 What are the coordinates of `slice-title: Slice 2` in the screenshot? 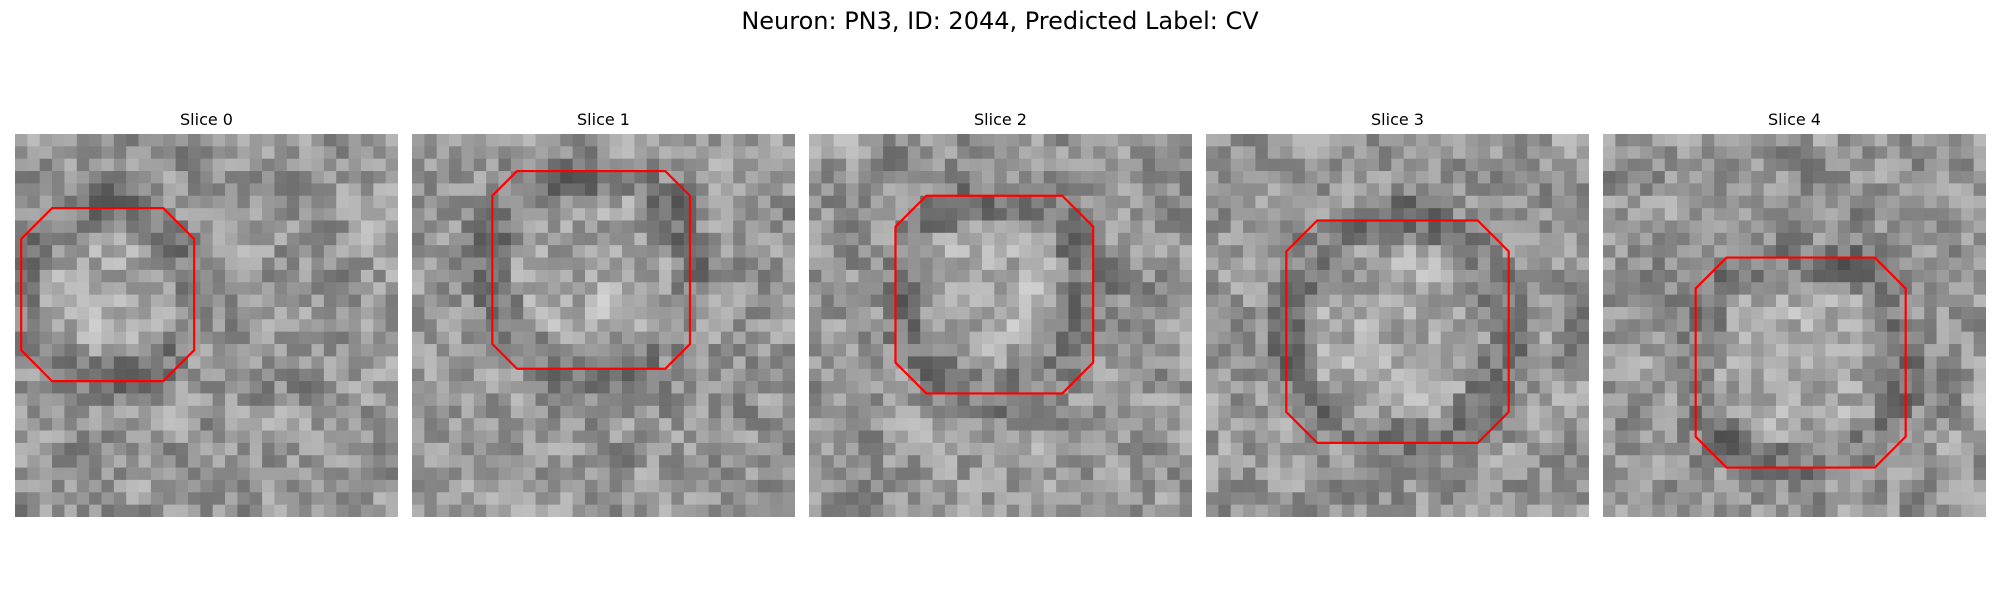 It's located at (1000, 119).